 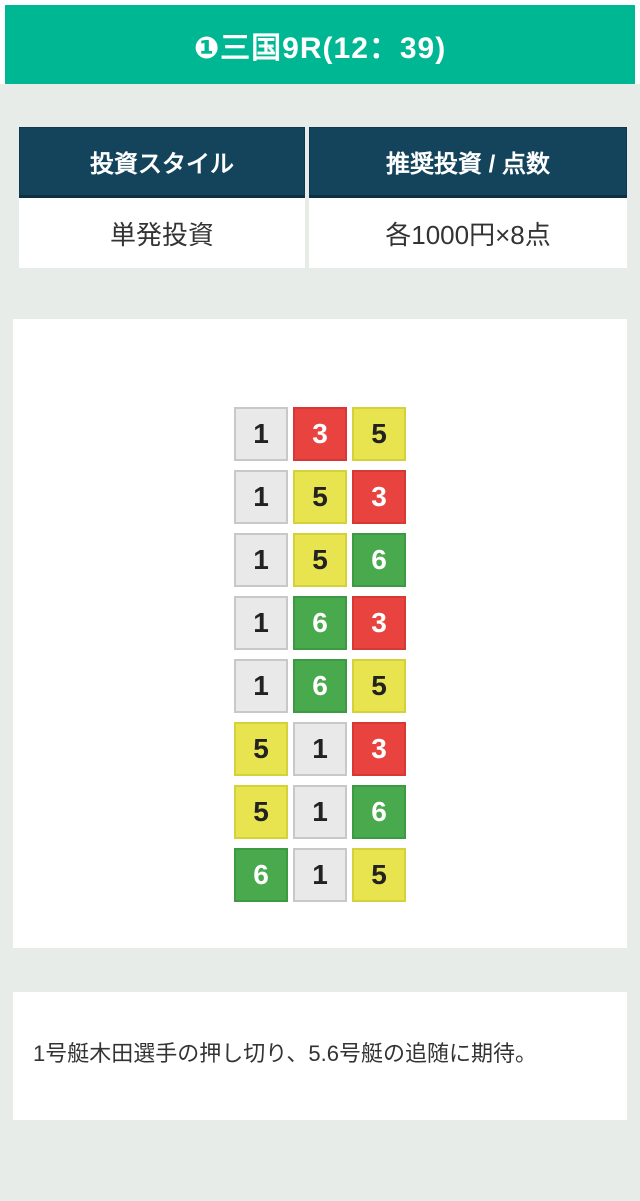 What do you see at coordinates (162, 233) in the screenshot?
I see `investment-style-value: 単発投資` at bounding box center [162, 233].